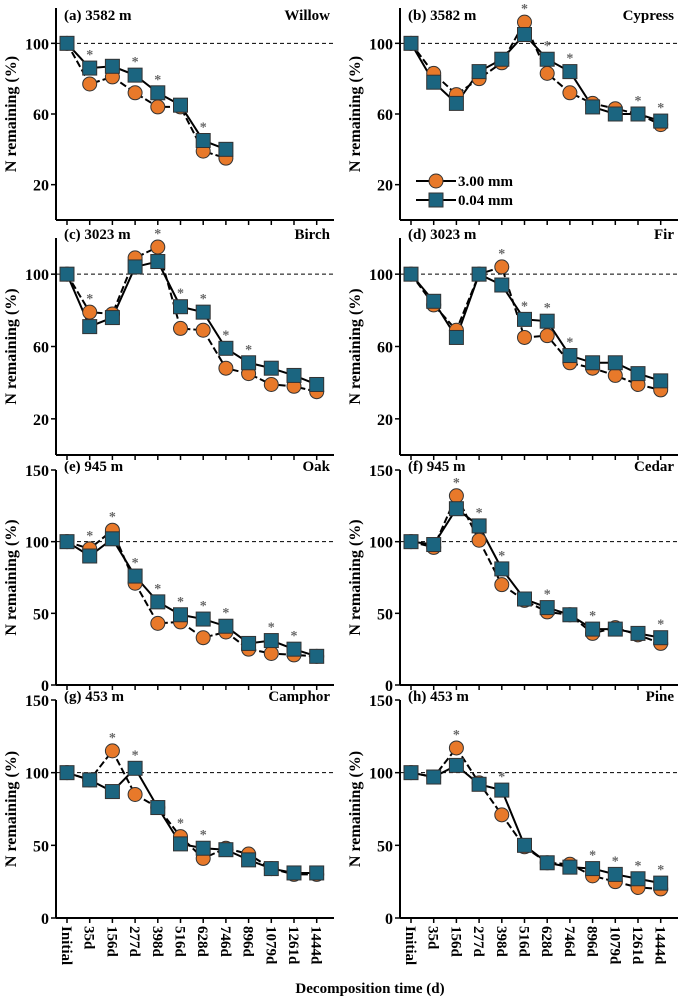  I want to click on panel-label: (f) 945 m, so click(437, 467).